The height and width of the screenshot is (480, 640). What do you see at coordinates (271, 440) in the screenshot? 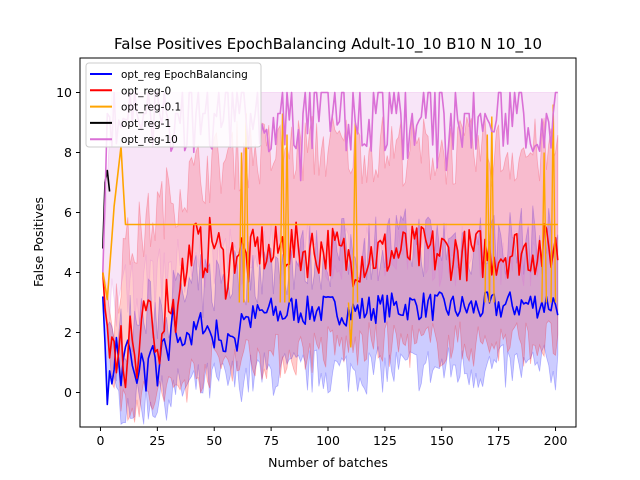
I see `x-tick-label: 75` at bounding box center [271, 440].